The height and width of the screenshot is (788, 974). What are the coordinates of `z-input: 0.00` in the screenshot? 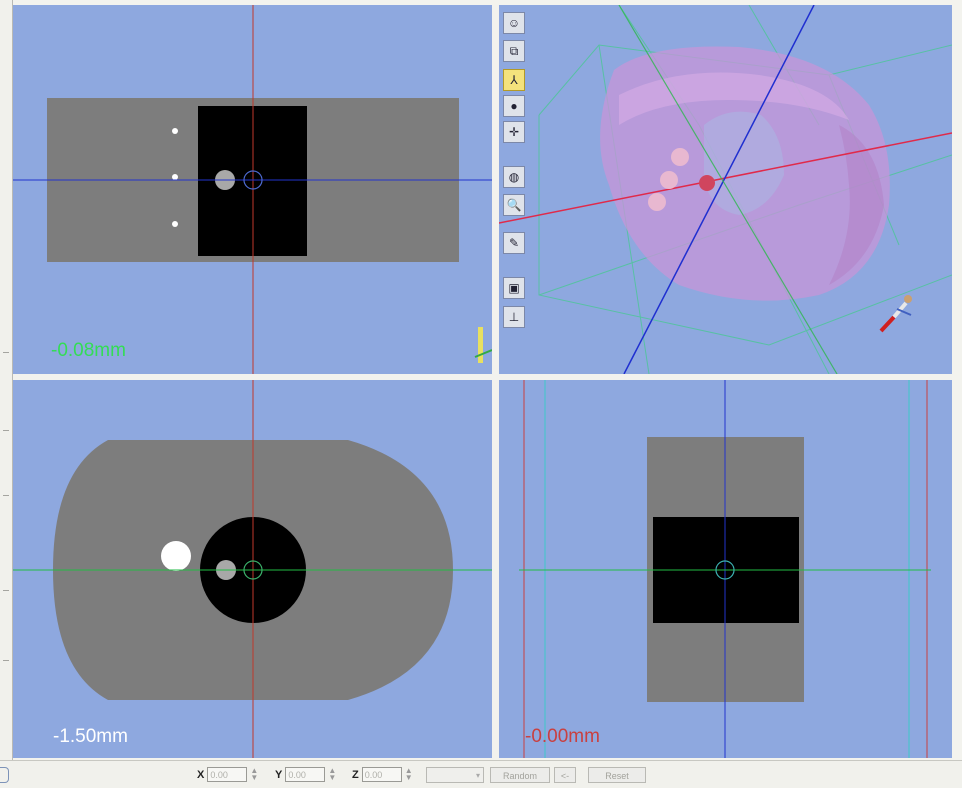 It's located at (381, 774).